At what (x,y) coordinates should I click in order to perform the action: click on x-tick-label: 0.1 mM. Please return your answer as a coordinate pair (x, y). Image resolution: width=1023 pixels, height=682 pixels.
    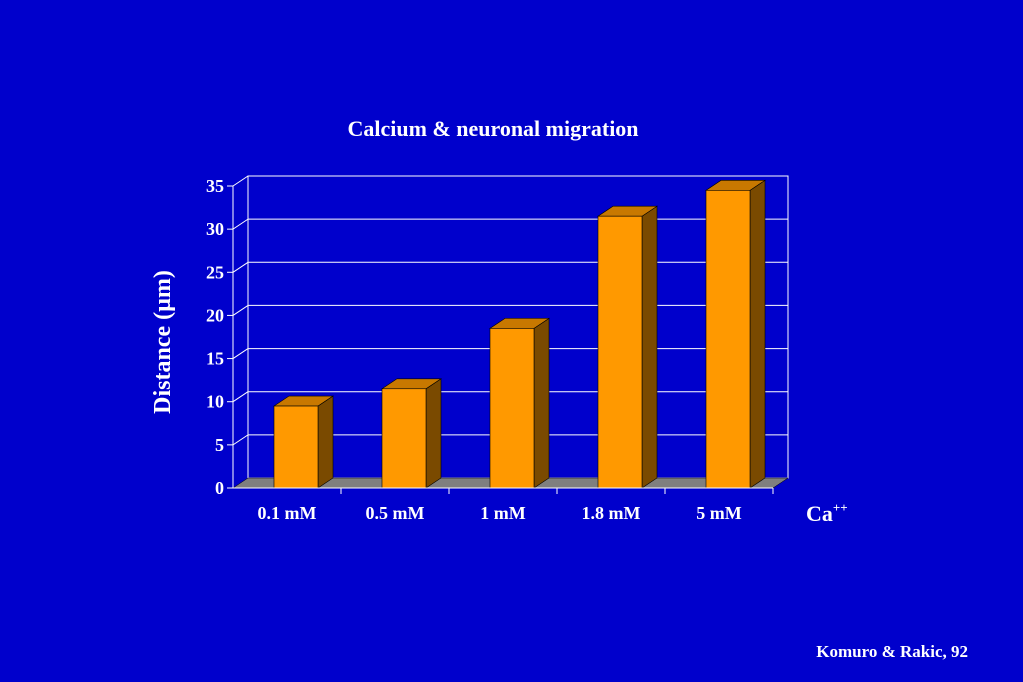
    Looking at the image, I should click on (287, 513).